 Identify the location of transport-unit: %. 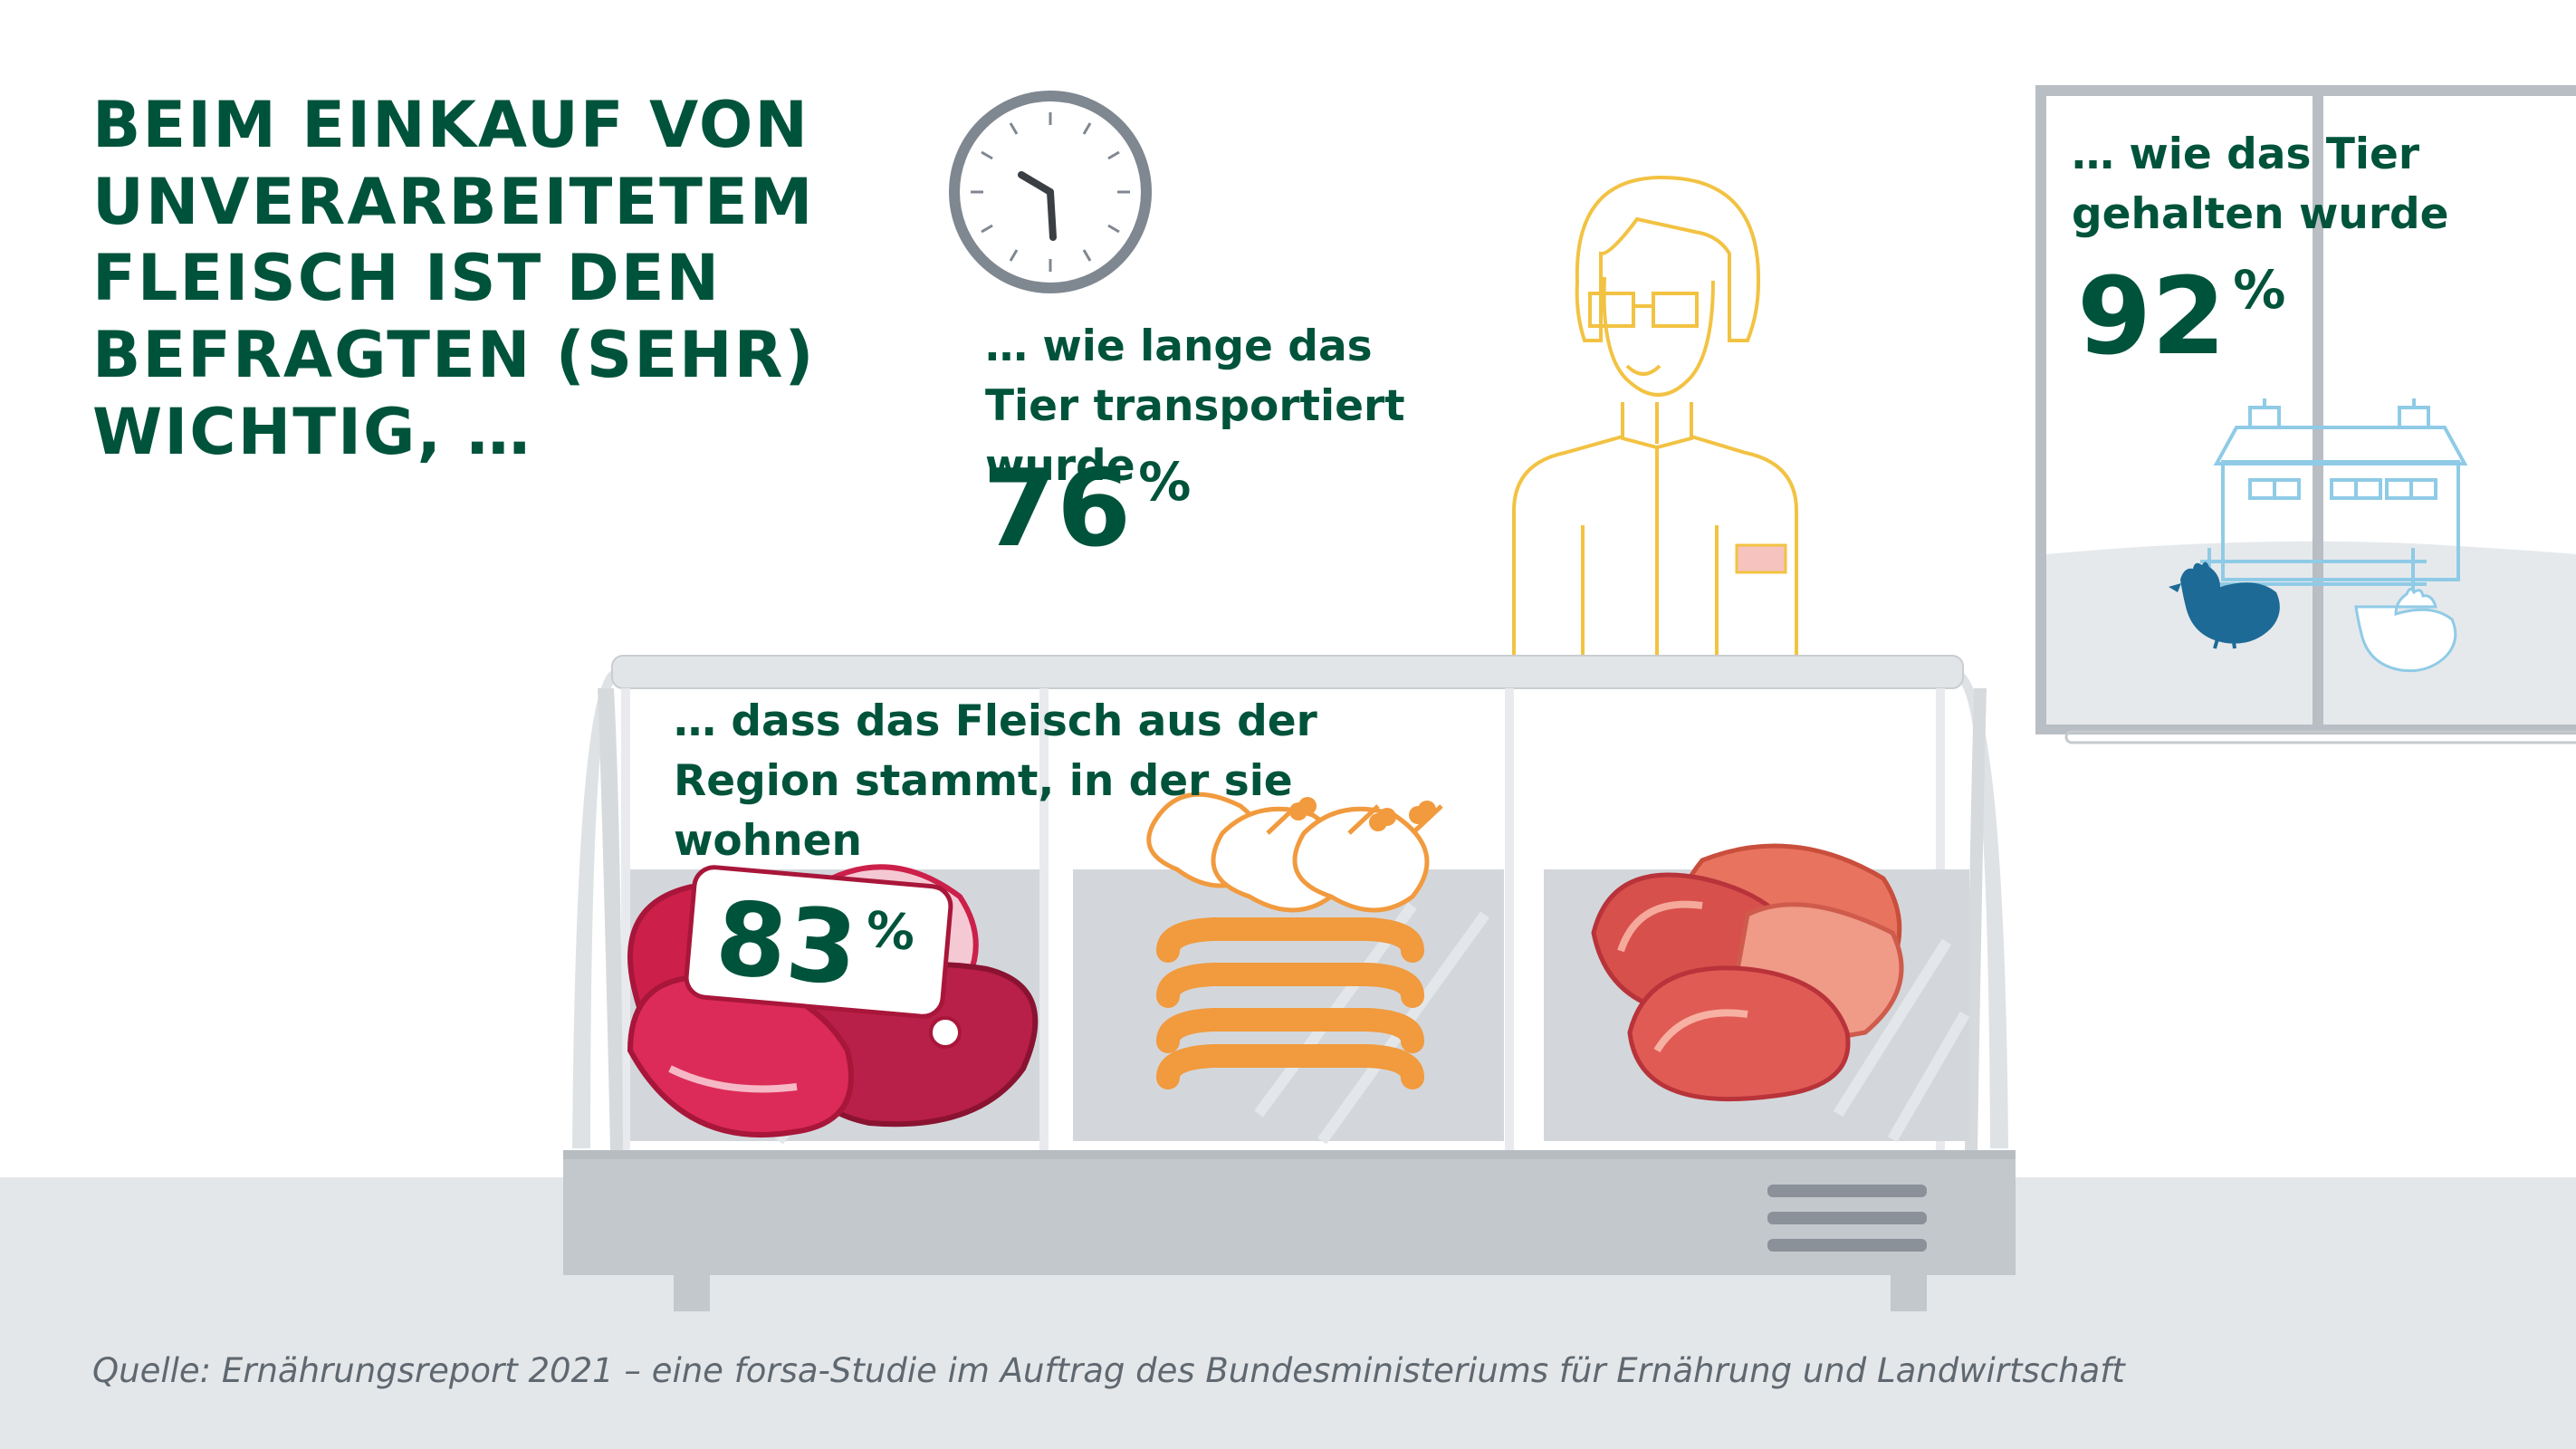
(1165, 482).